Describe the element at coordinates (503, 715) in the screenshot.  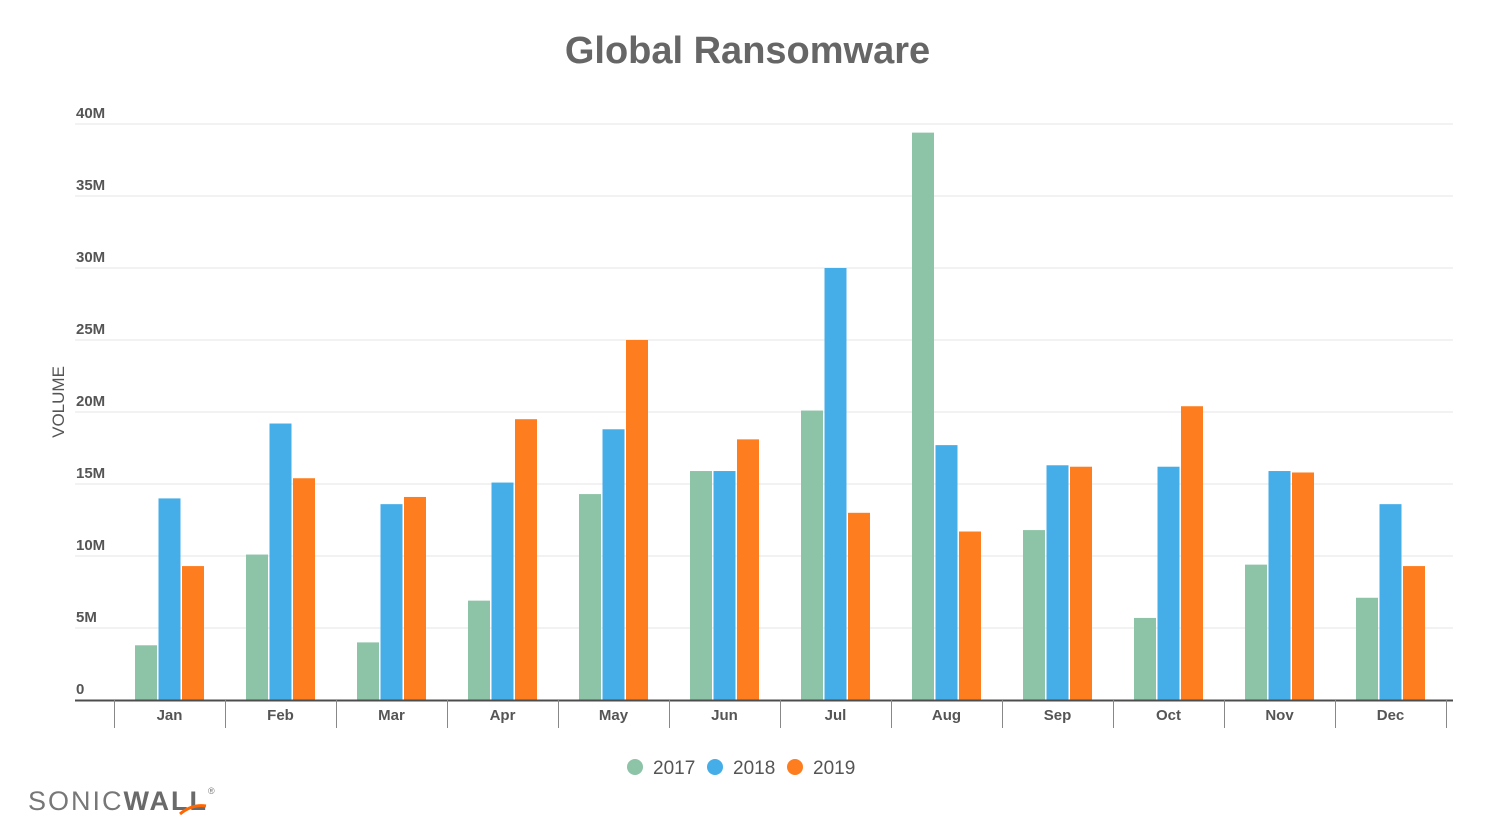
I see `x-tick-label: Apr` at that location.